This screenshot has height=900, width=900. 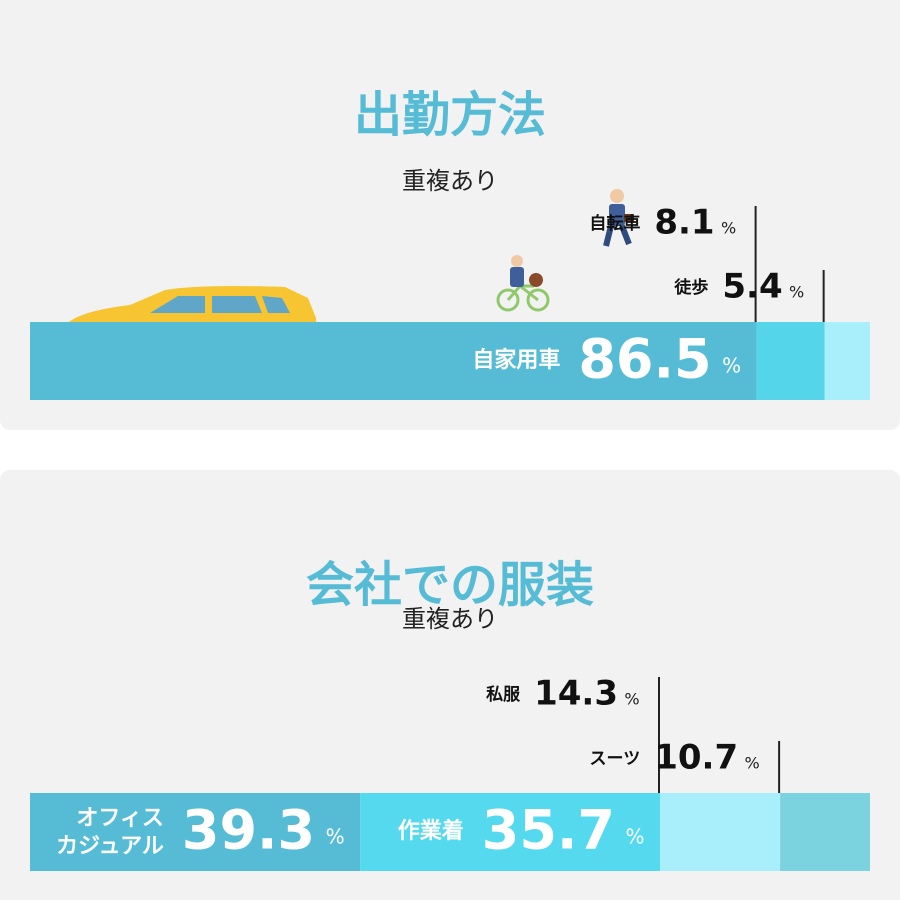 I want to click on bicycle-icon, so click(x=523, y=283).